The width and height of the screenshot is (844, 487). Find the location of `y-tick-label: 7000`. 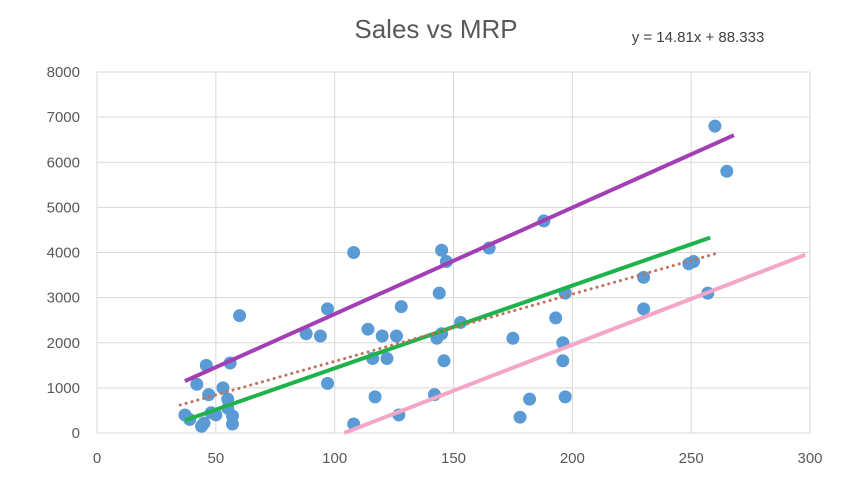

y-tick-label: 7000 is located at coordinates (63, 117).